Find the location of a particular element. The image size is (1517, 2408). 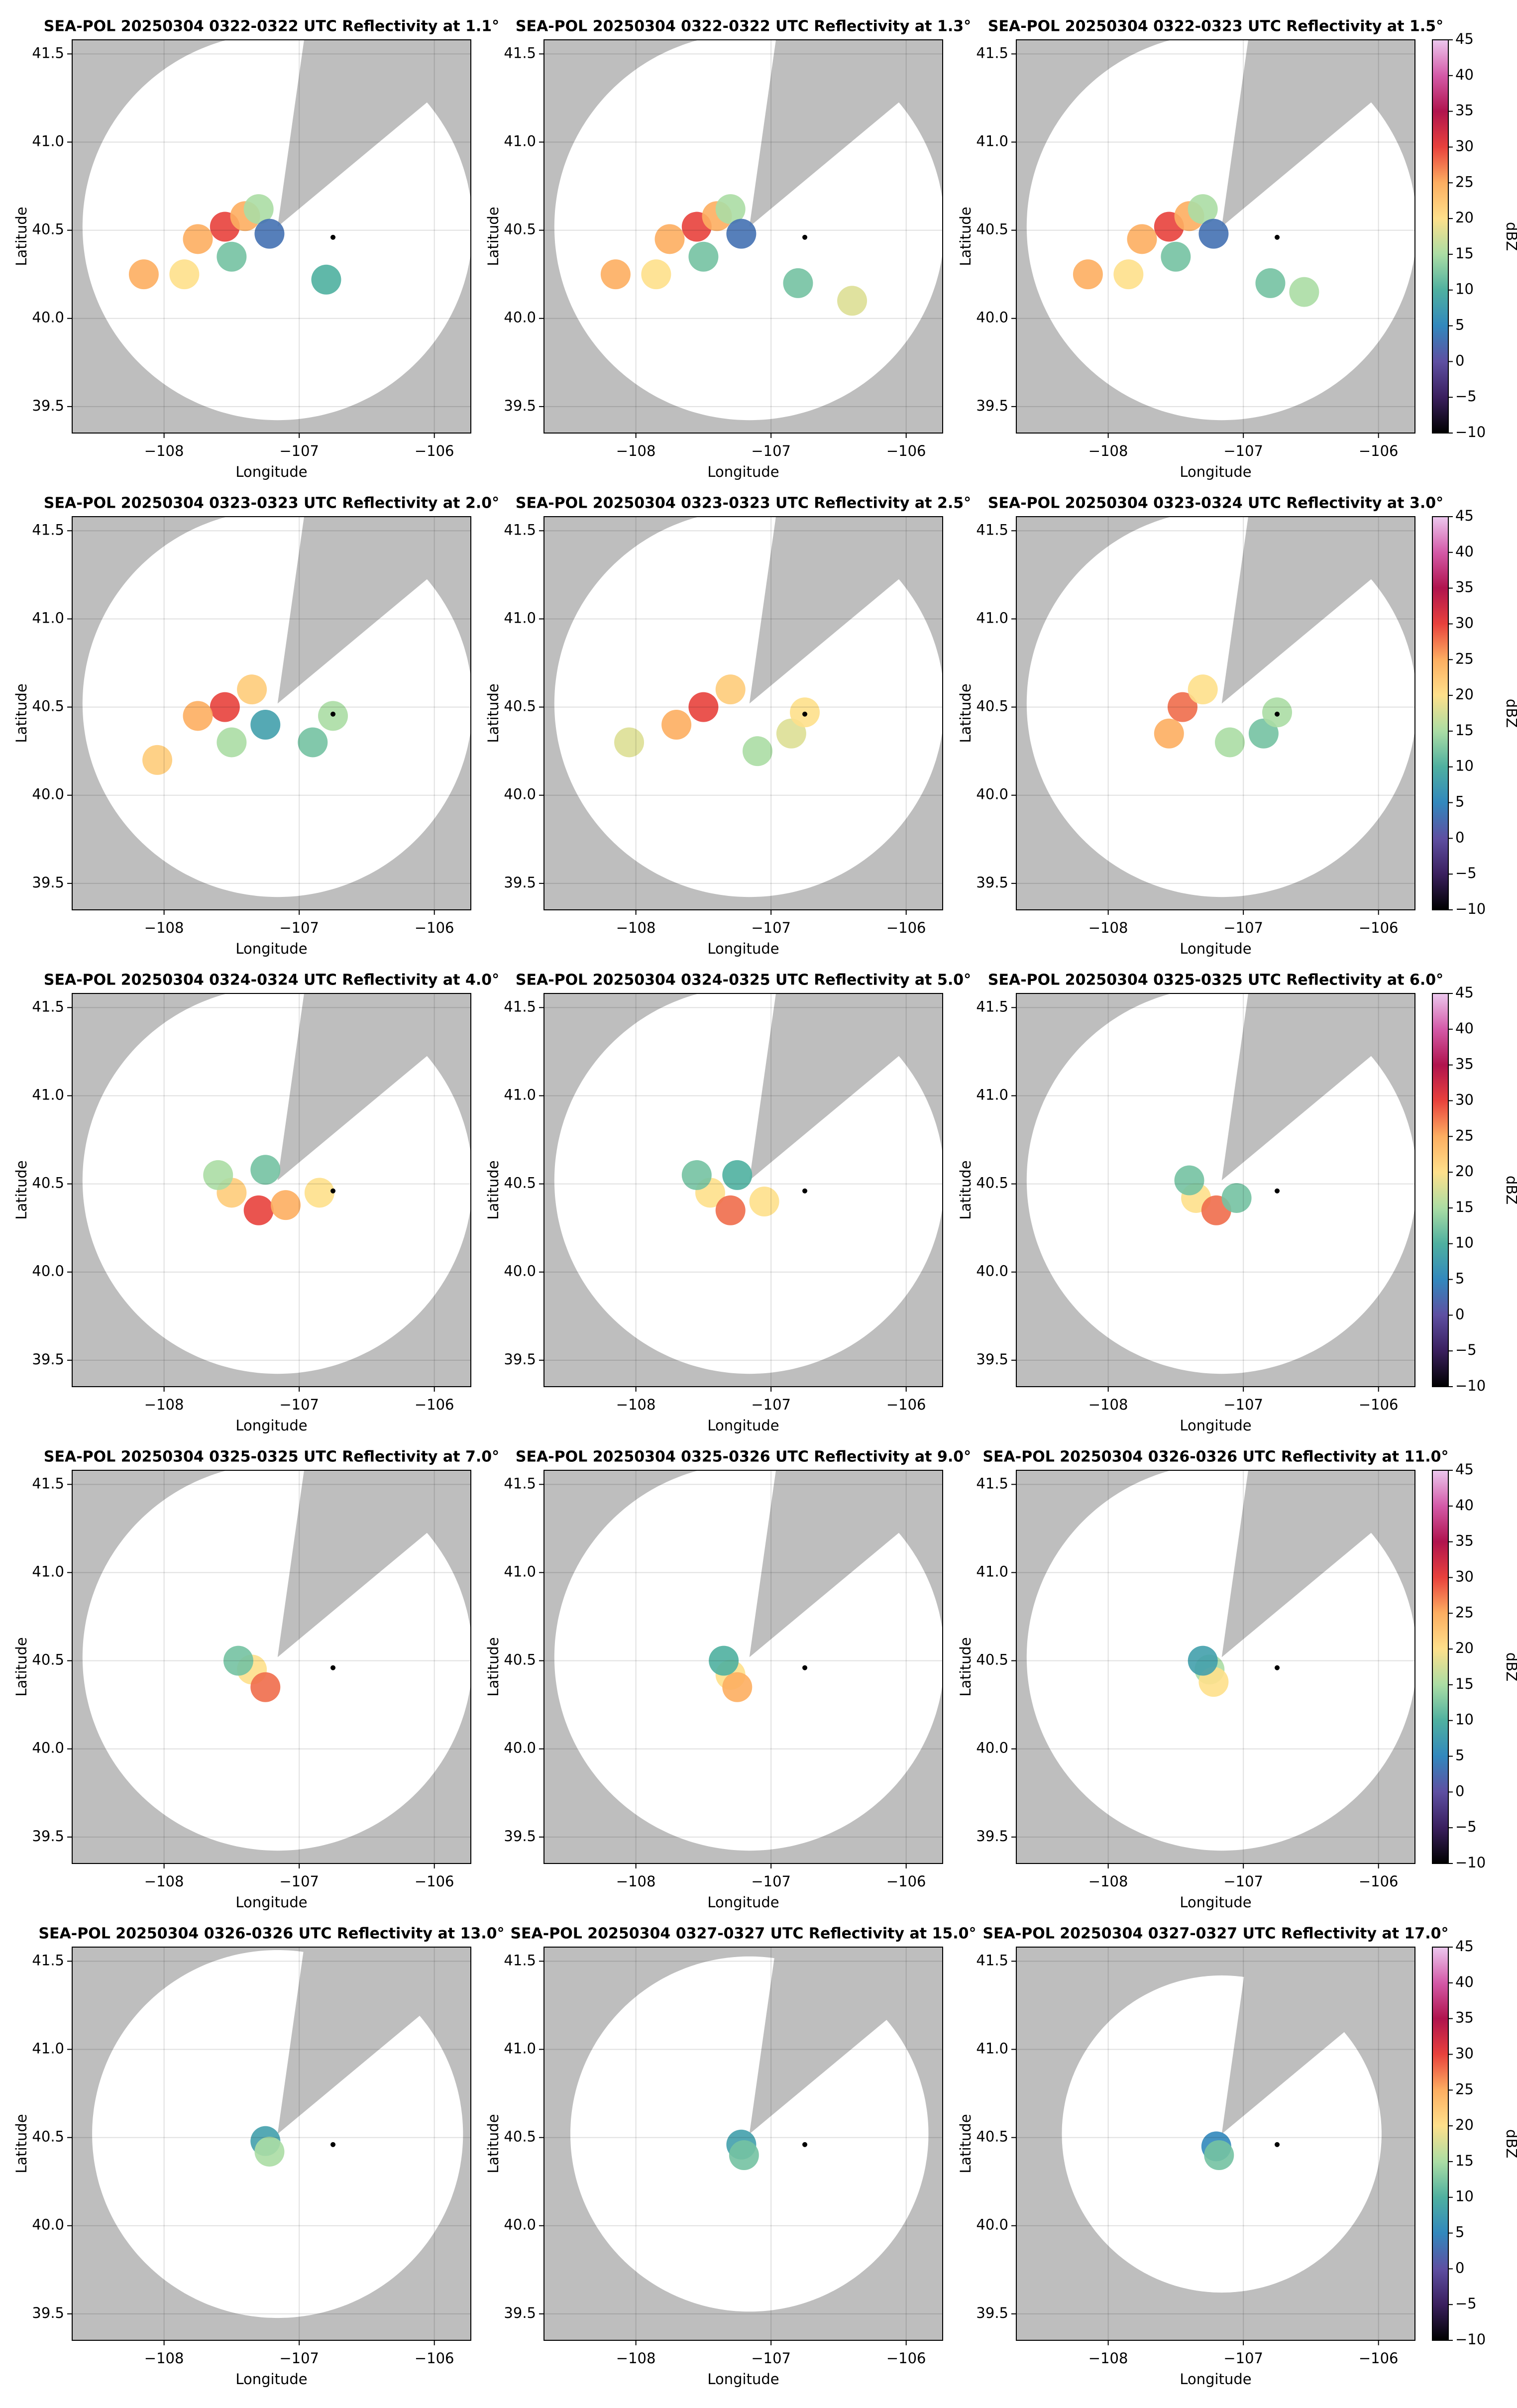

colorbar-tick-label: 25 is located at coordinates (1465, 1135).